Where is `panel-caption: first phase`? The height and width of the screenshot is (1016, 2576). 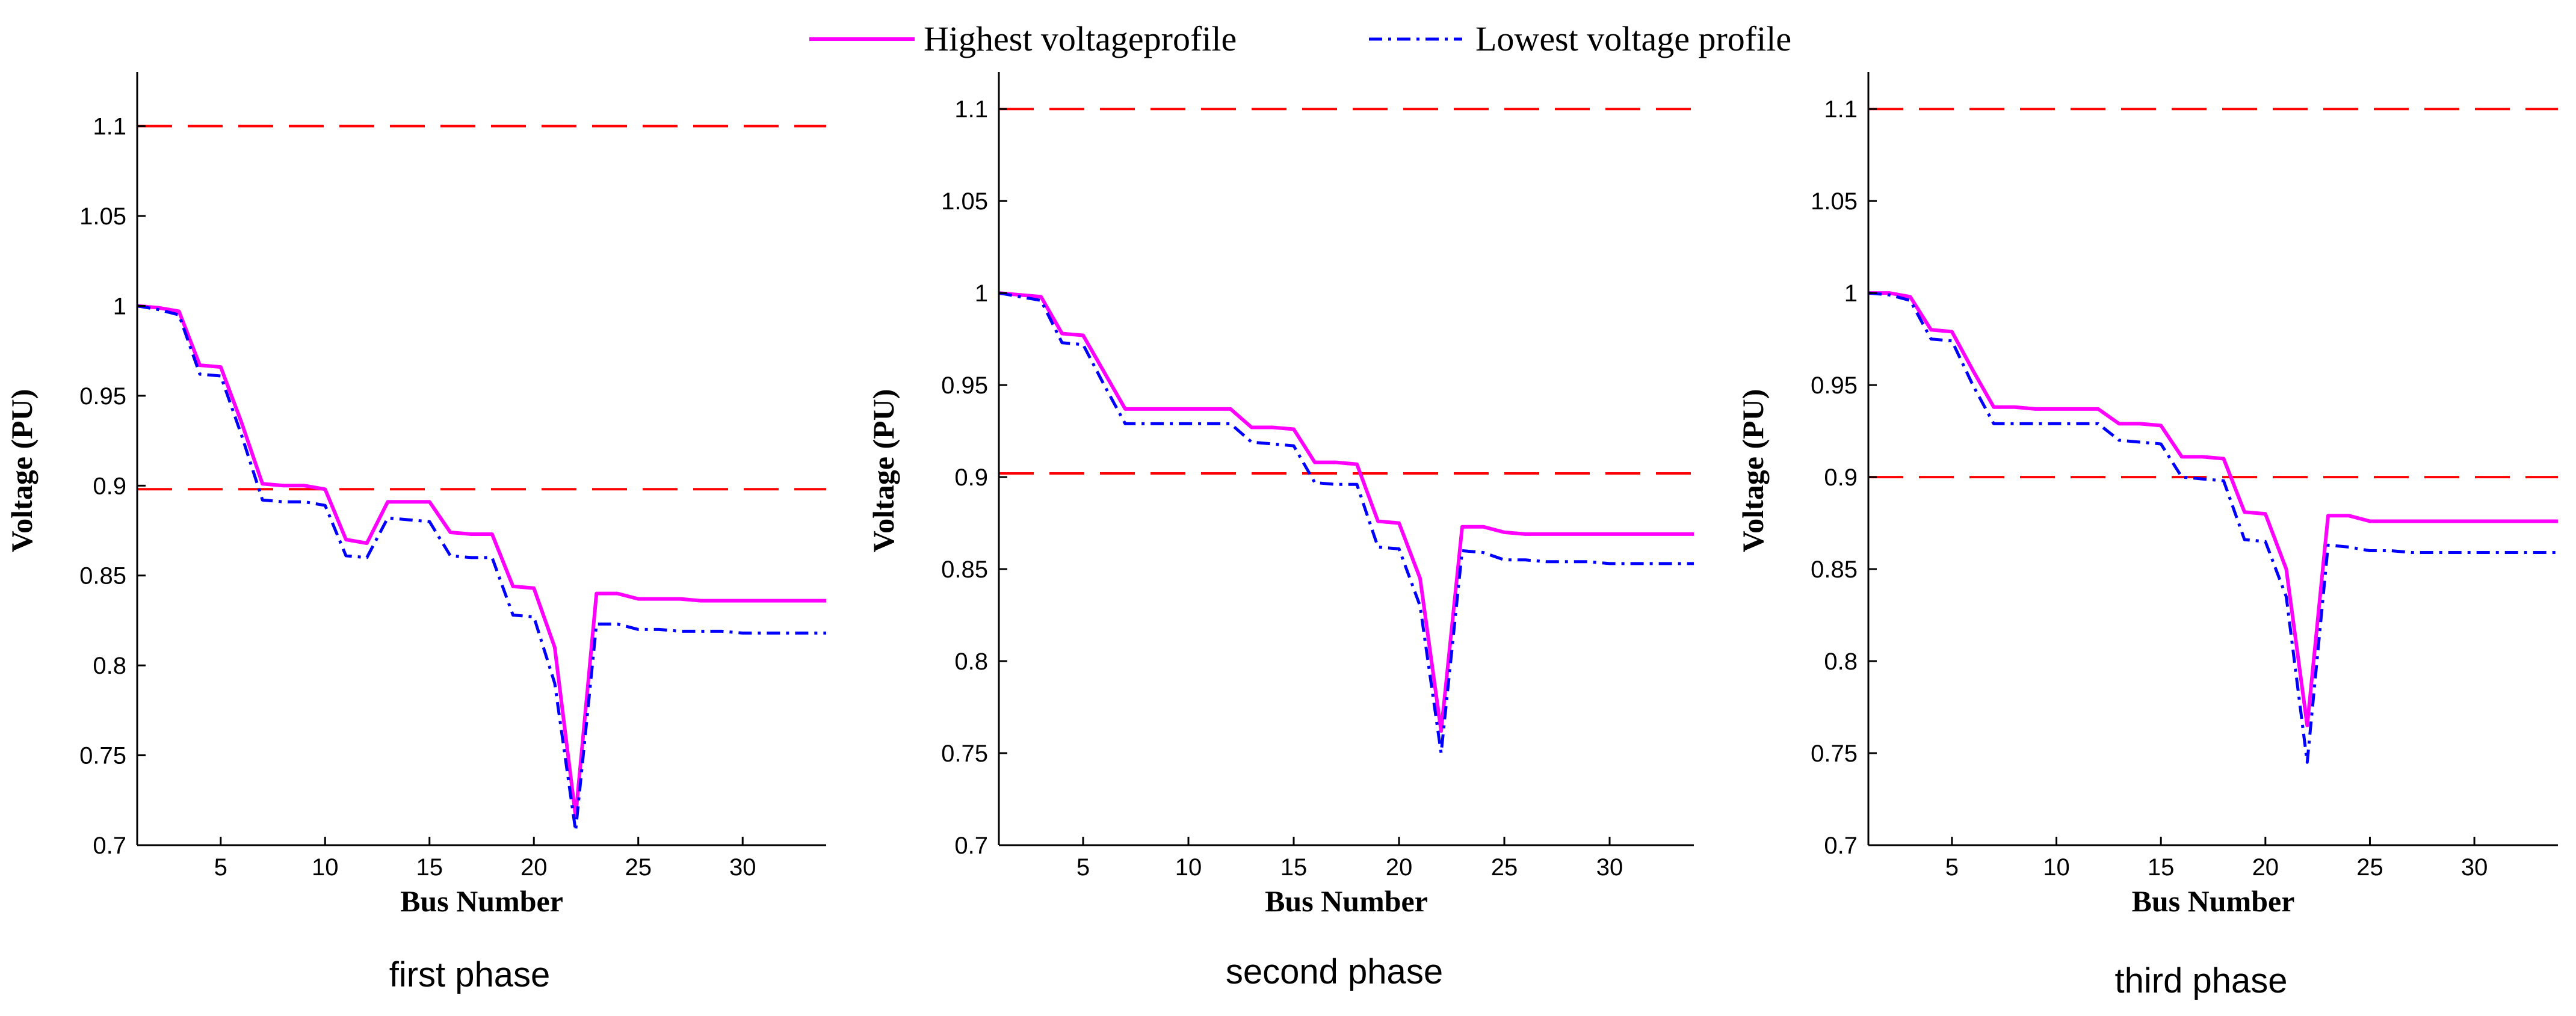
panel-caption: first phase is located at coordinates (470, 974).